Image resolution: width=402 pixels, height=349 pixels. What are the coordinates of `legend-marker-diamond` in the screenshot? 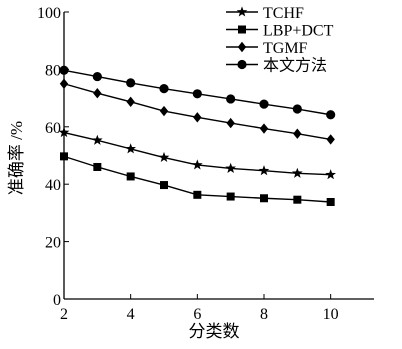 It's located at (242, 47).